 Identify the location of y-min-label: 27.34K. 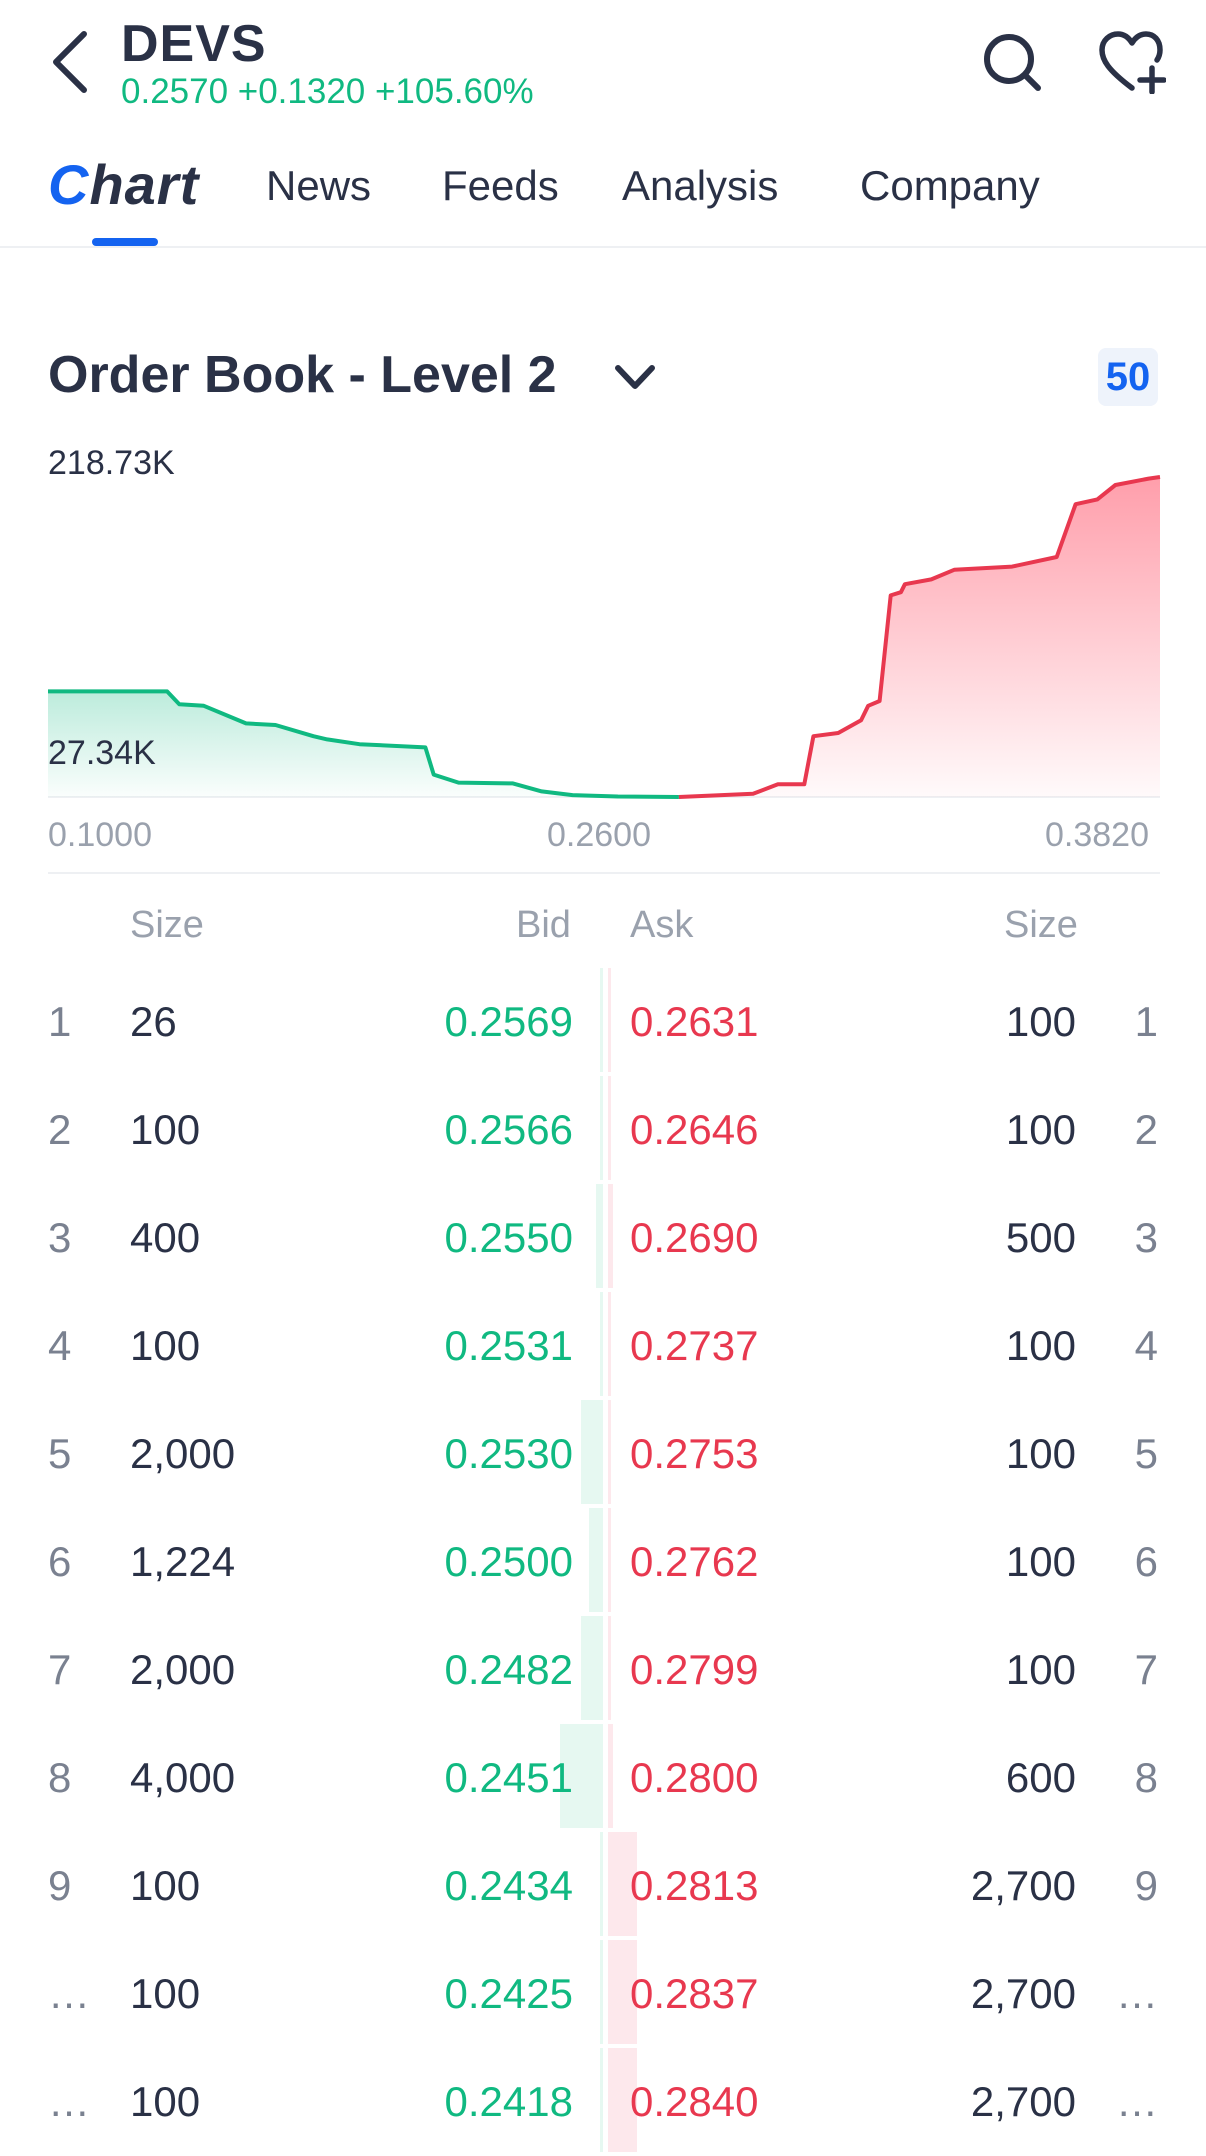
(102, 753).